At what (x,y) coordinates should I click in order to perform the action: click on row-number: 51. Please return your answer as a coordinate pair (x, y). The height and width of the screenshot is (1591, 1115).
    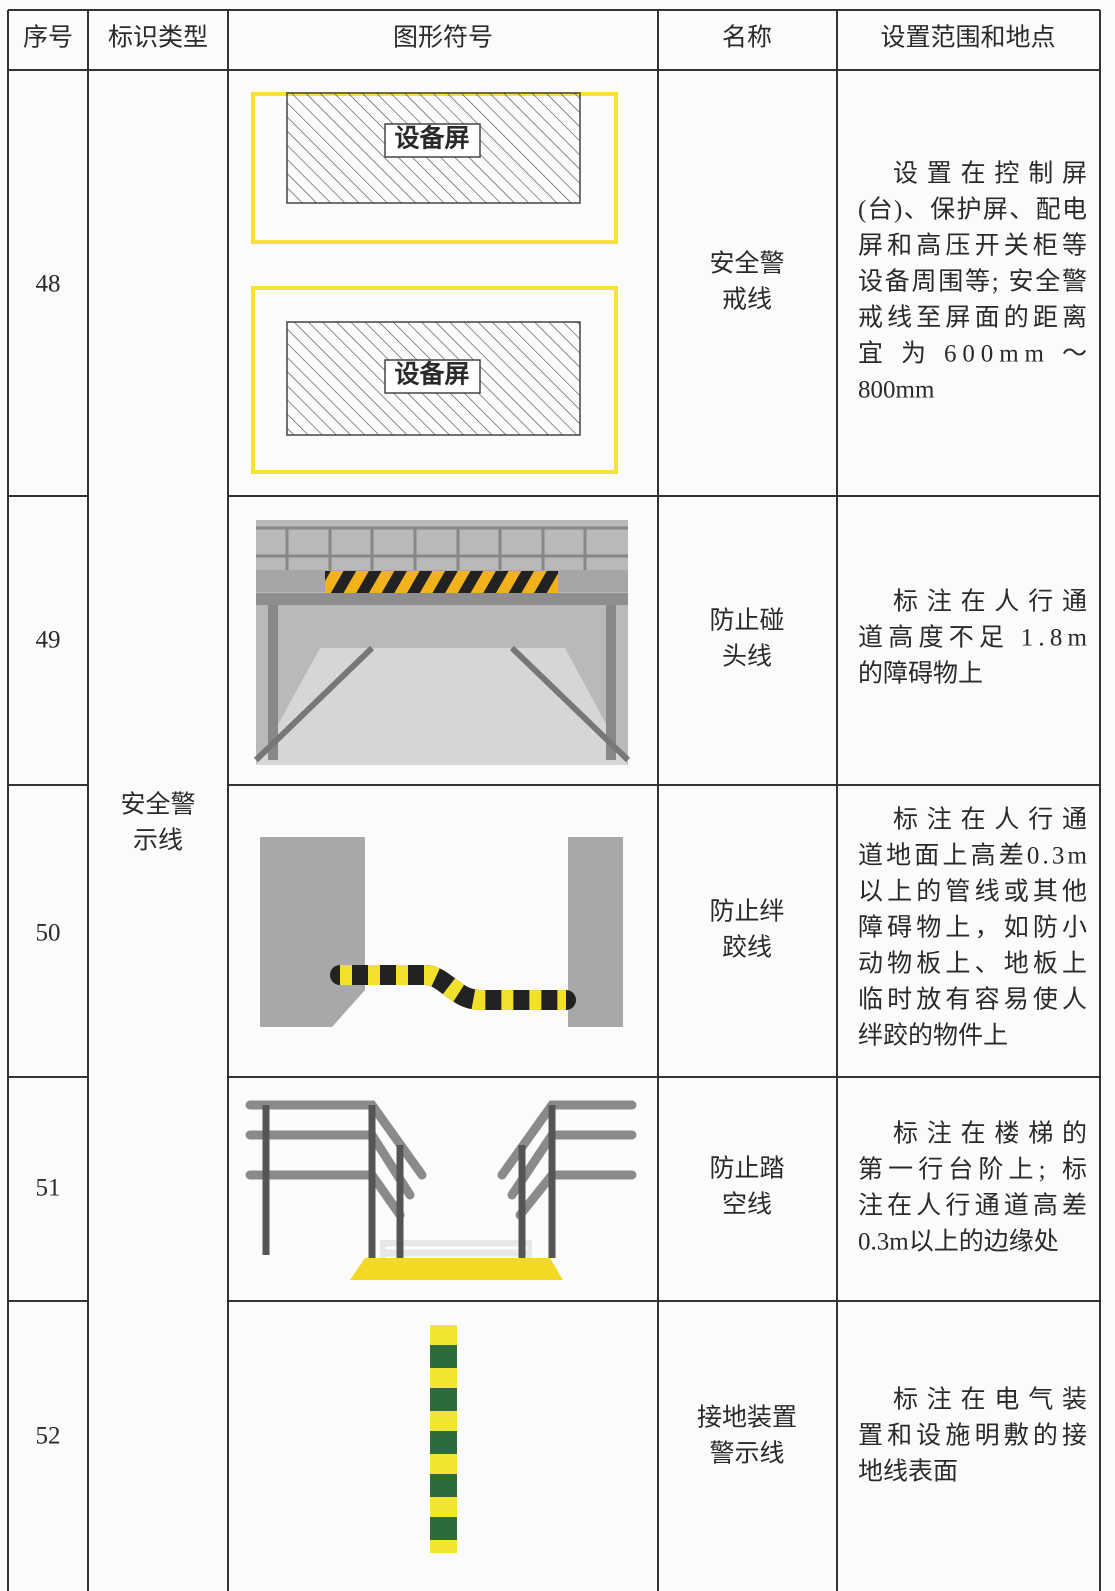
    Looking at the image, I should click on (48, 1188).